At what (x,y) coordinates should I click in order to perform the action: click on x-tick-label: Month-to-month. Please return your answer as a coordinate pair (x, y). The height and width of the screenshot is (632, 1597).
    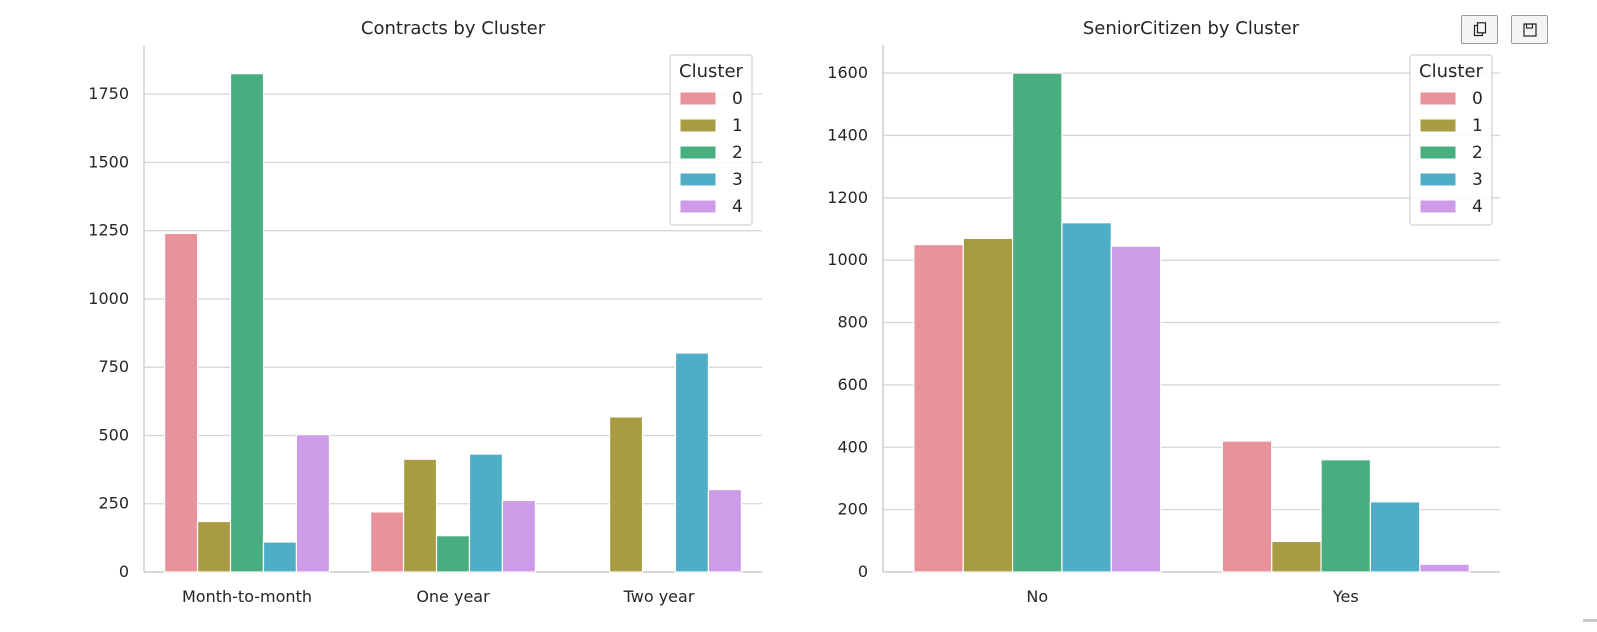
    Looking at the image, I should click on (247, 596).